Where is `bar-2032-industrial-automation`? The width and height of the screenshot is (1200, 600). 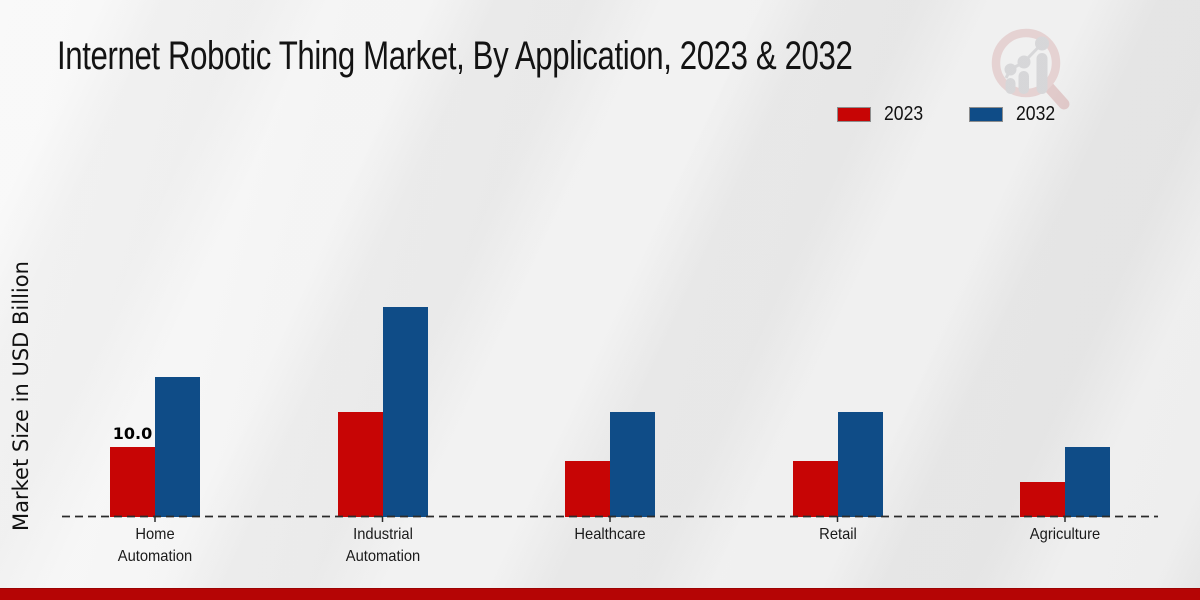
bar-2032-industrial-automation is located at coordinates (405, 412).